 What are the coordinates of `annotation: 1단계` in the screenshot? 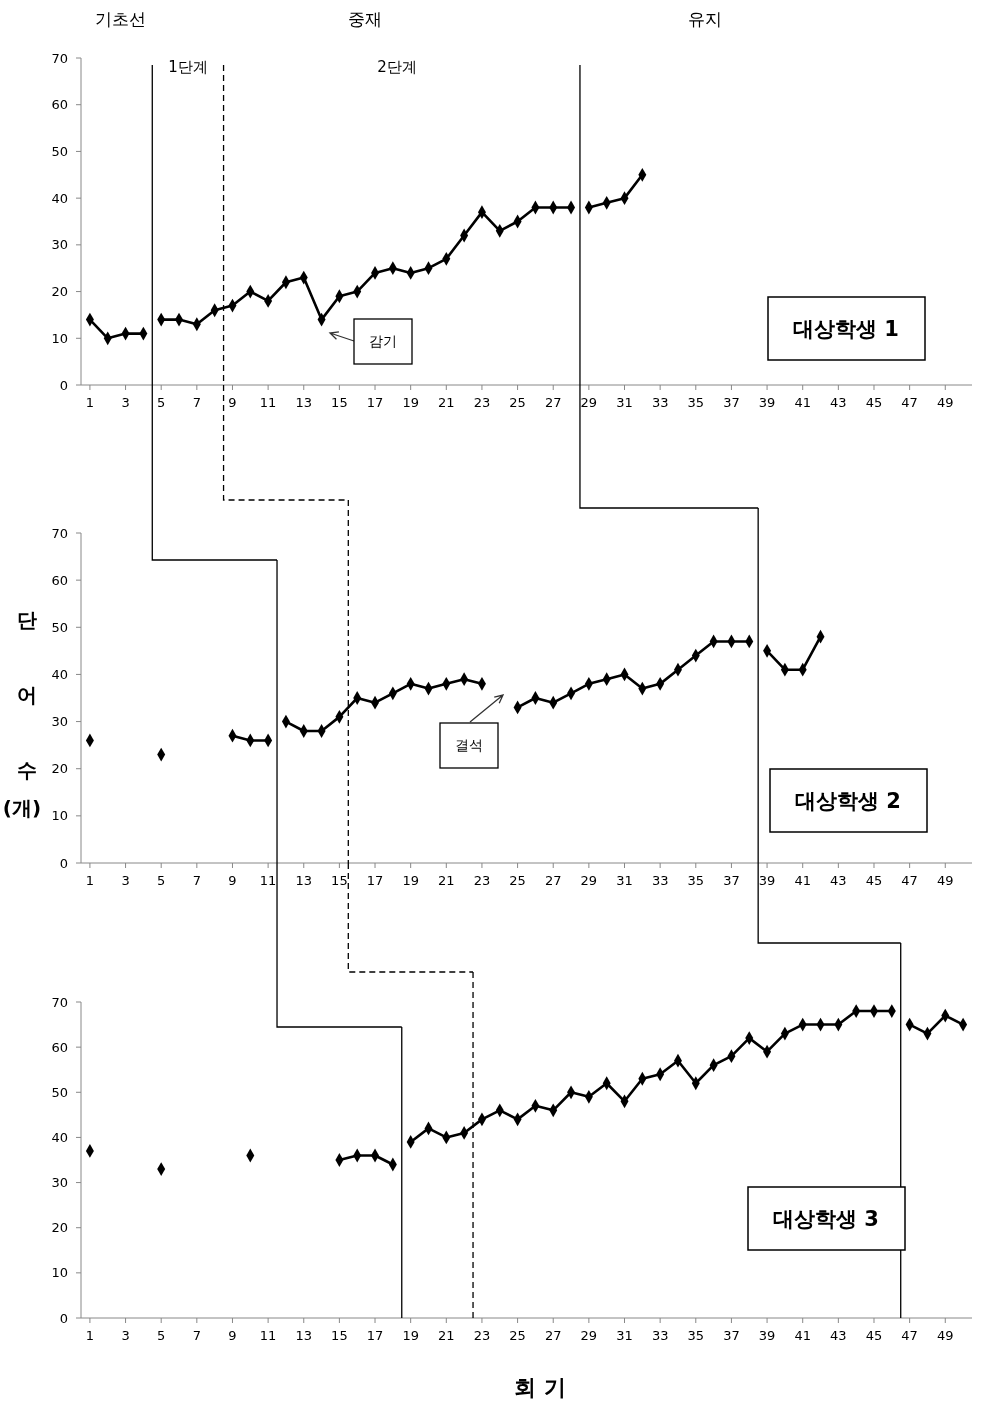 It's located at (188, 67).